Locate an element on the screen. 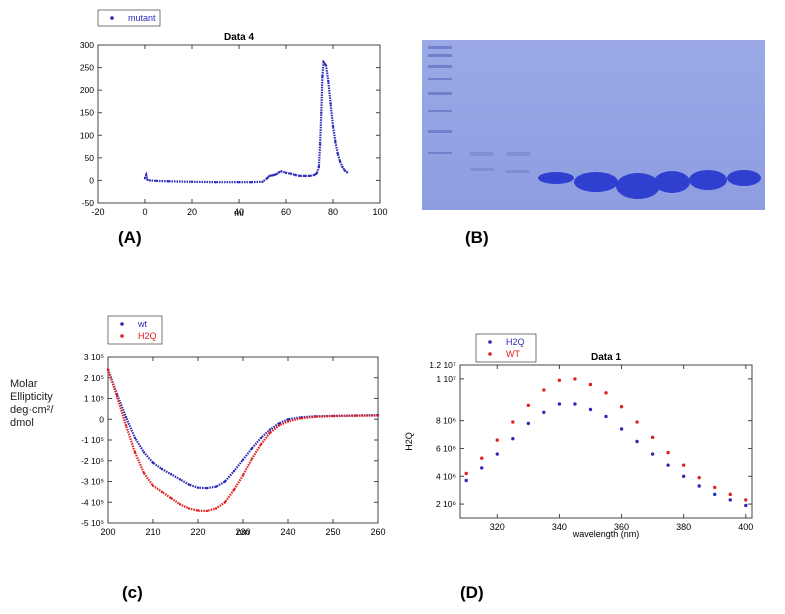 This screenshot has height=614, width=785. chart-c-ylabel-line-2: Ellipticity is located at coordinates (31, 397).